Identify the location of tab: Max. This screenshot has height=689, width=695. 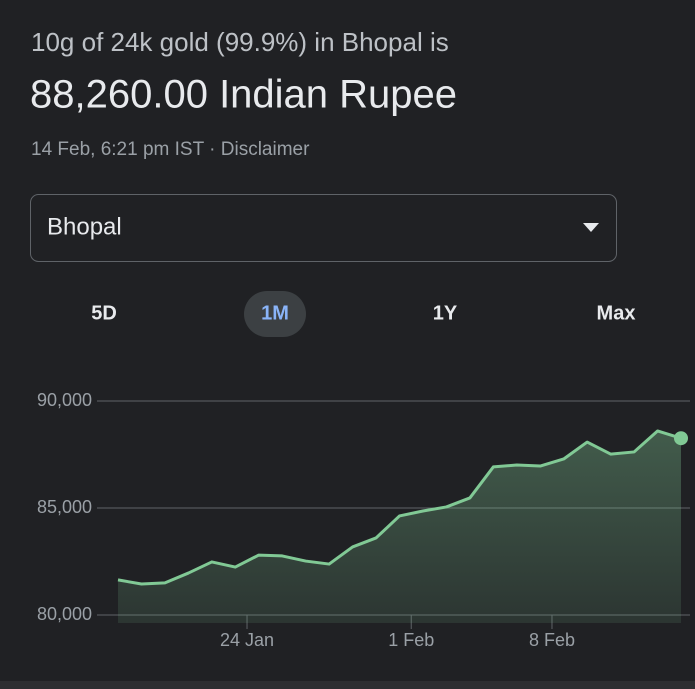
(616, 313).